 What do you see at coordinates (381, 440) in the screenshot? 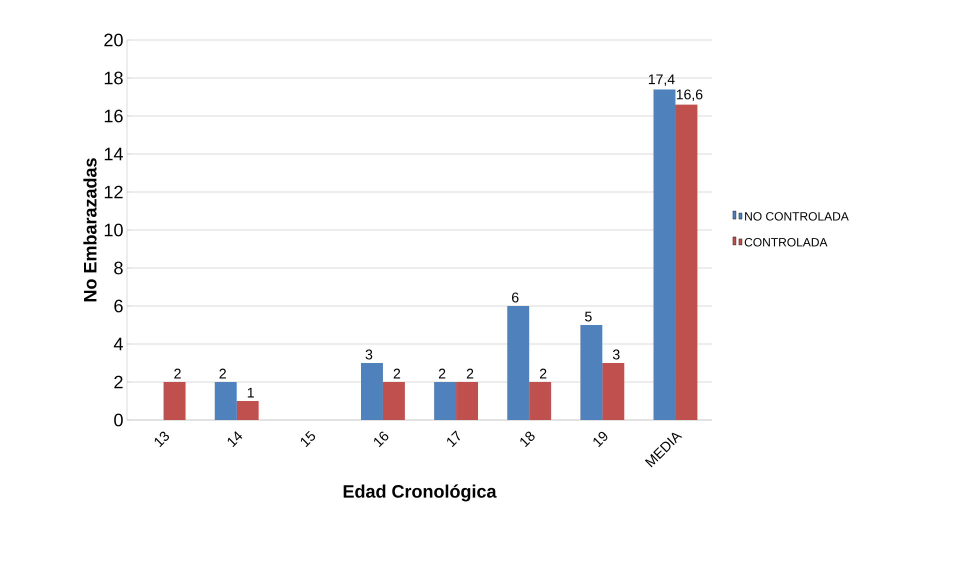
I see `x-tick-label: 16` at bounding box center [381, 440].